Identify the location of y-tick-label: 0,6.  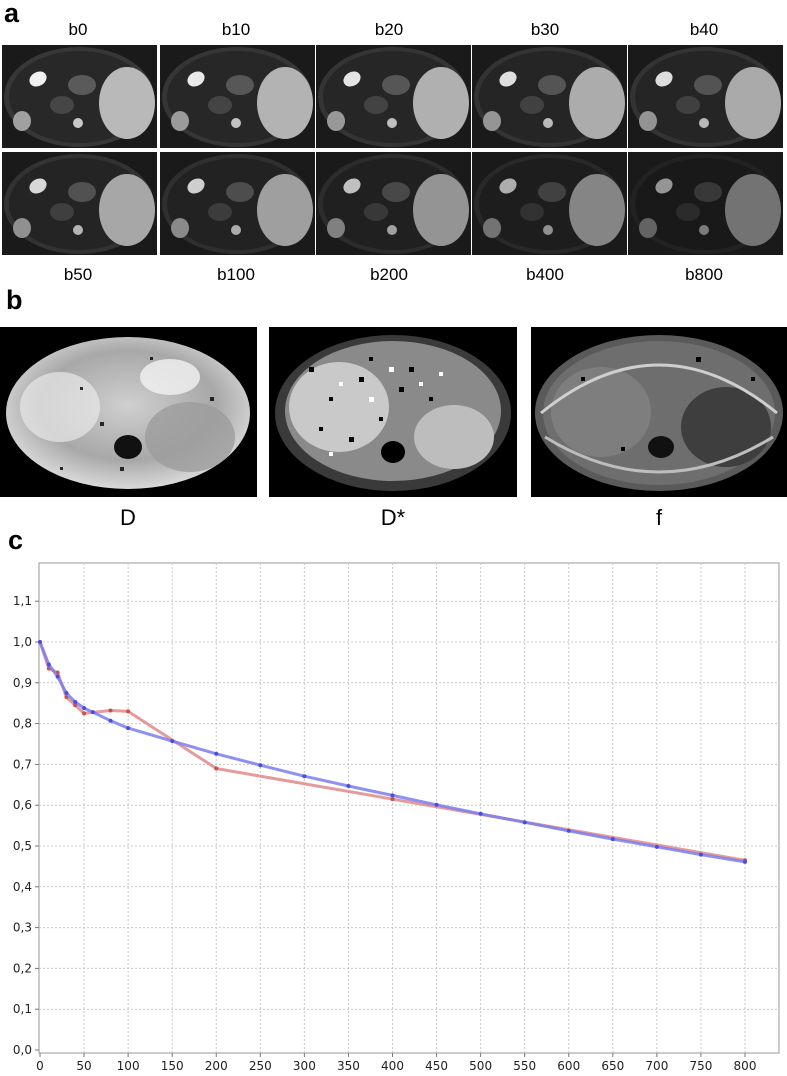
(22, 805).